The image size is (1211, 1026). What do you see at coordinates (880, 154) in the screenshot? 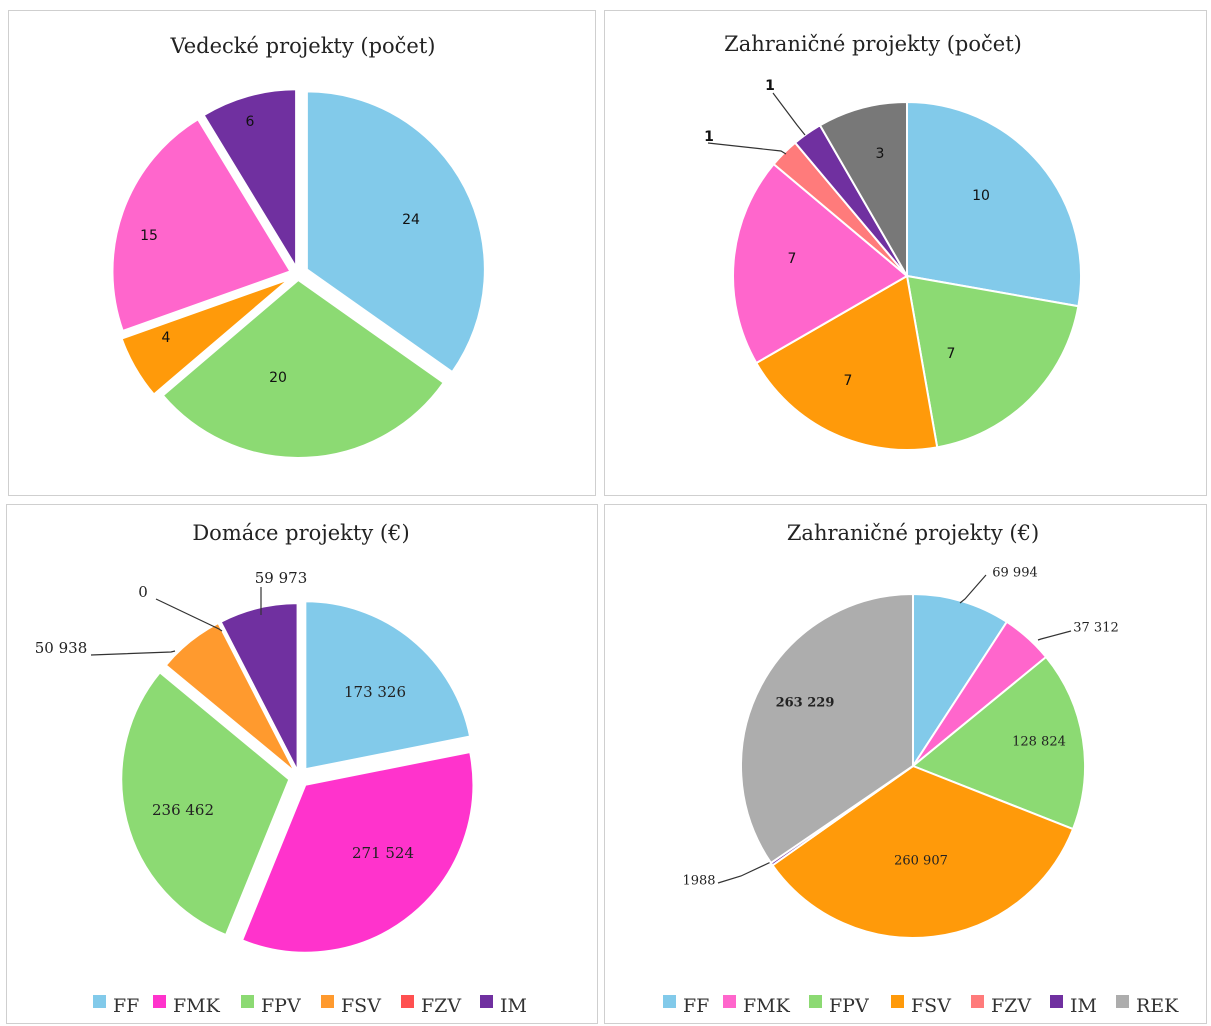
I see `data-label-rek: 3` at bounding box center [880, 154].